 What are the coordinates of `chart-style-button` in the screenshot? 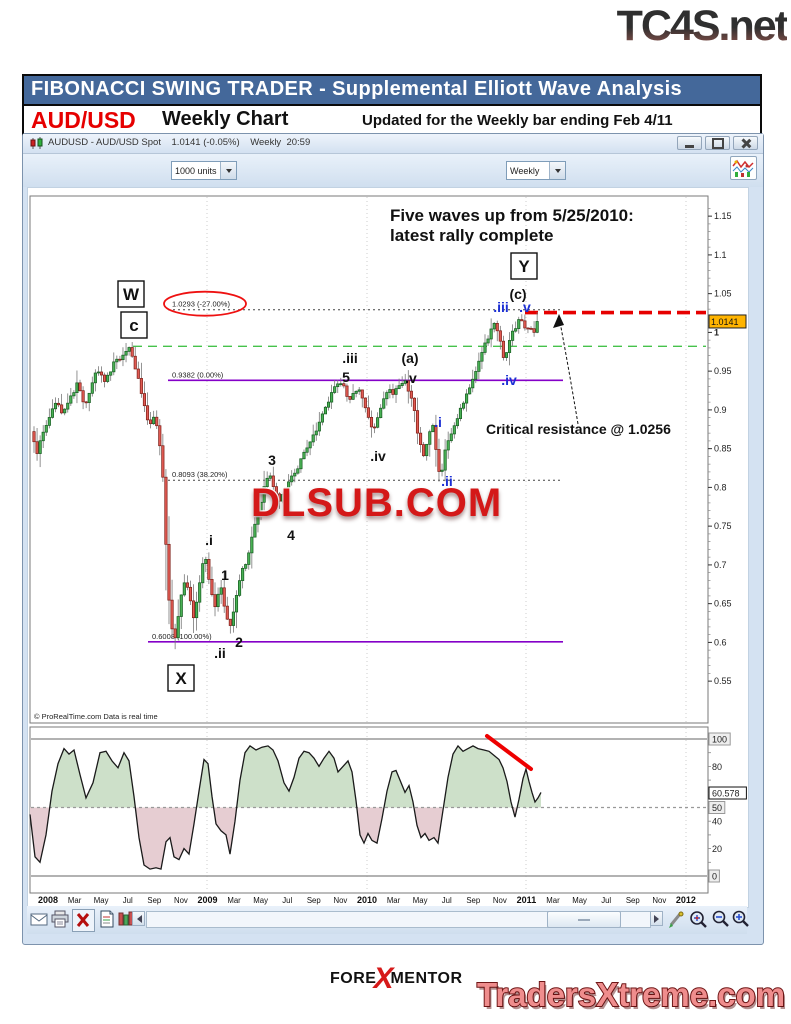 It's located at (743, 168).